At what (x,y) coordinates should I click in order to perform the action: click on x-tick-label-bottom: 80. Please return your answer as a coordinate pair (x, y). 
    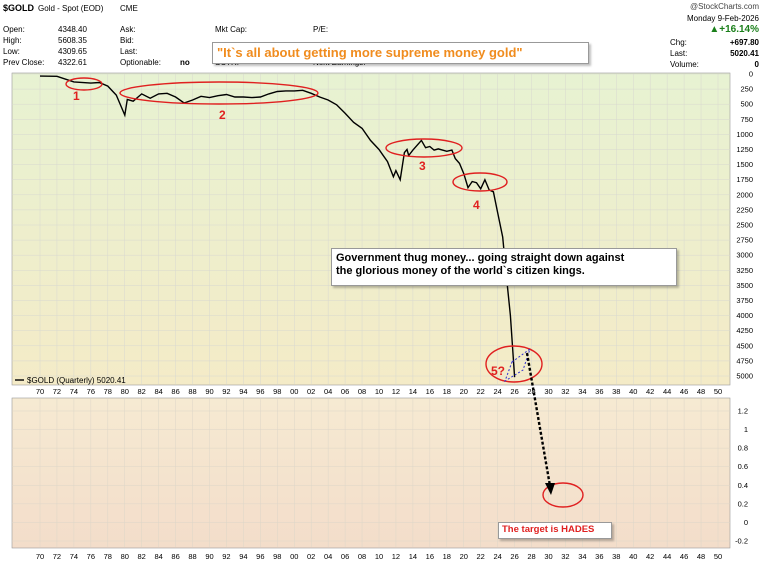
    Looking at the image, I should click on (125, 556).